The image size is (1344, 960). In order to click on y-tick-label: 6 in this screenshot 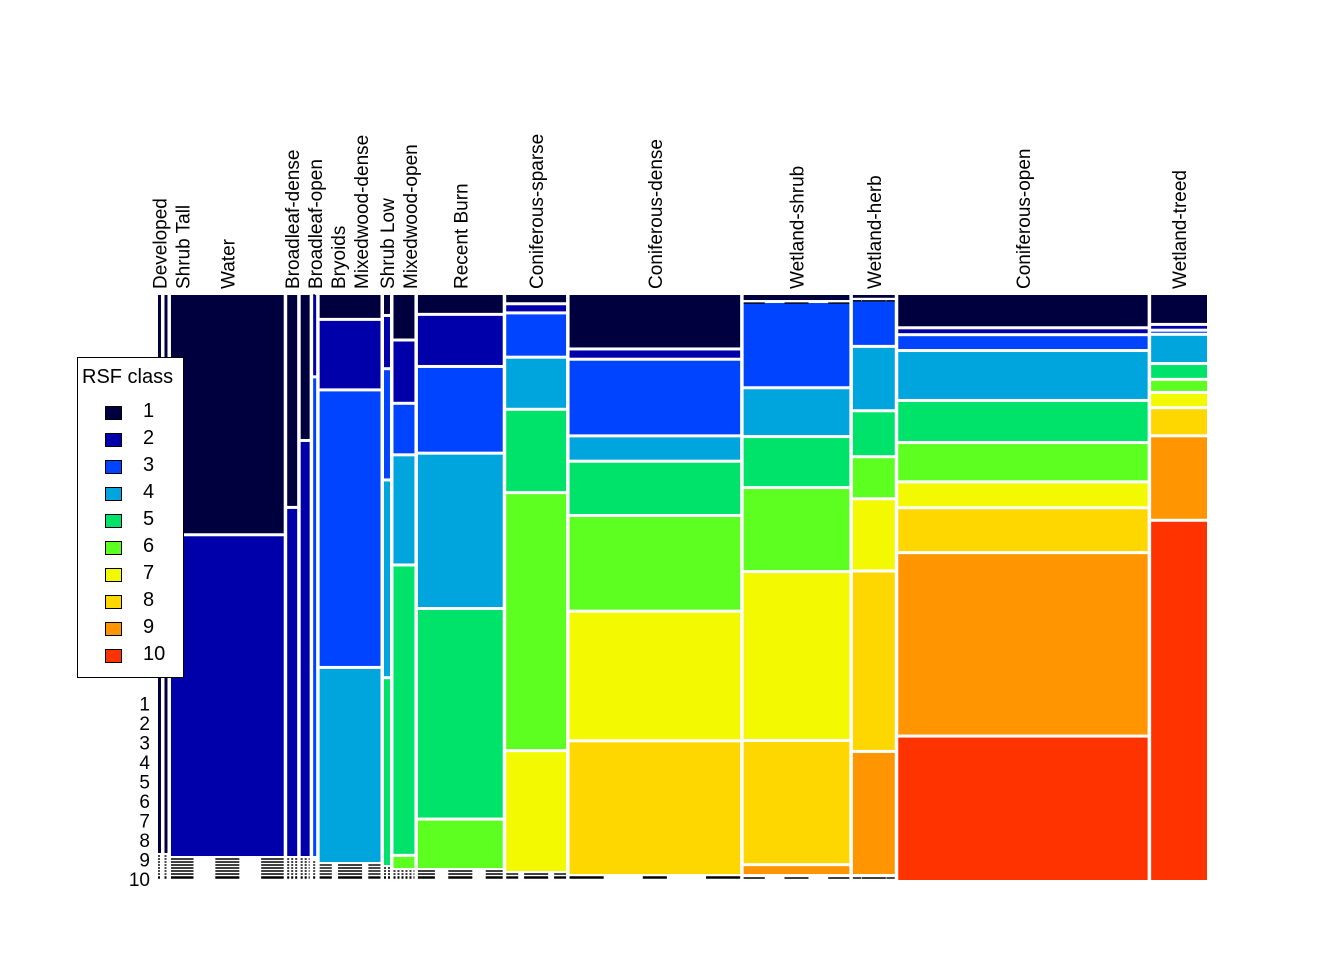, I will do `click(144, 802)`.